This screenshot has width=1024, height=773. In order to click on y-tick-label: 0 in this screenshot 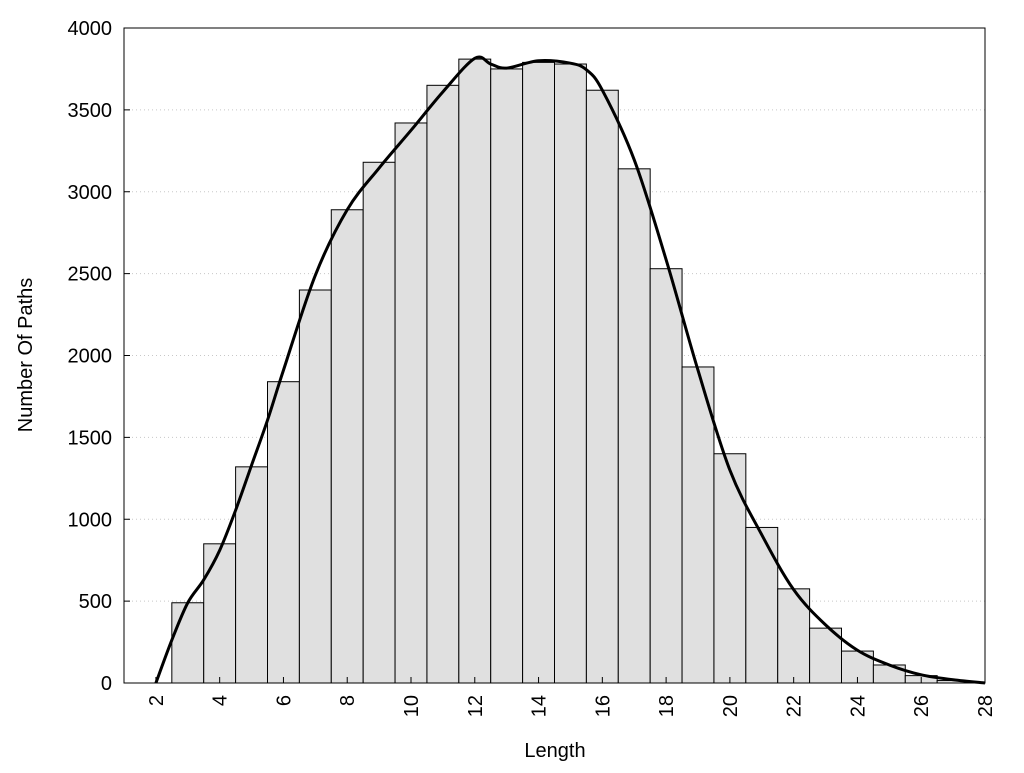, I will do `click(106, 684)`.